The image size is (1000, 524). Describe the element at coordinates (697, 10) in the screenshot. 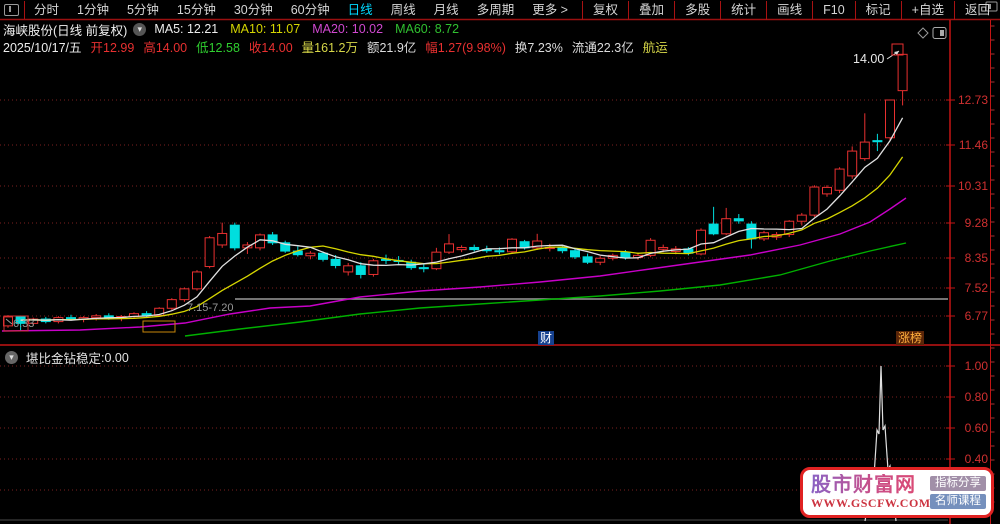

I see `menu-multi-stock: 多股` at that location.